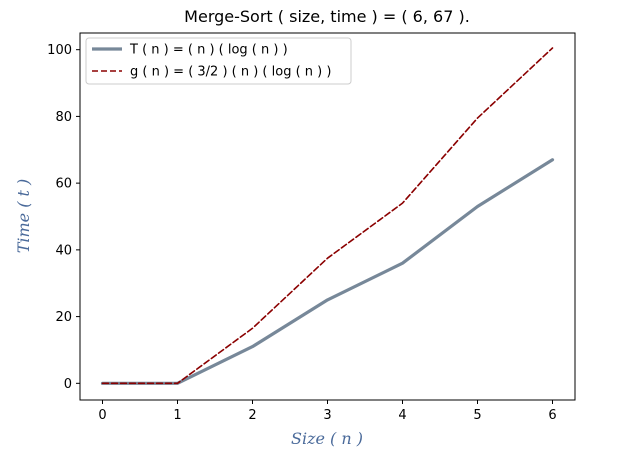 Image resolution: width=634 pixels, height=451 pixels. What do you see at coordinates (177, 415) in the screenshot?
I see `x-tick-label: 1` at bounding box center [177, 415].